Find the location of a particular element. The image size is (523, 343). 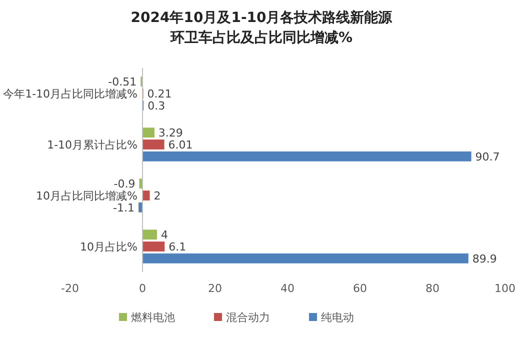

x-tick-label: 100 is located at coordinates (505, 288).